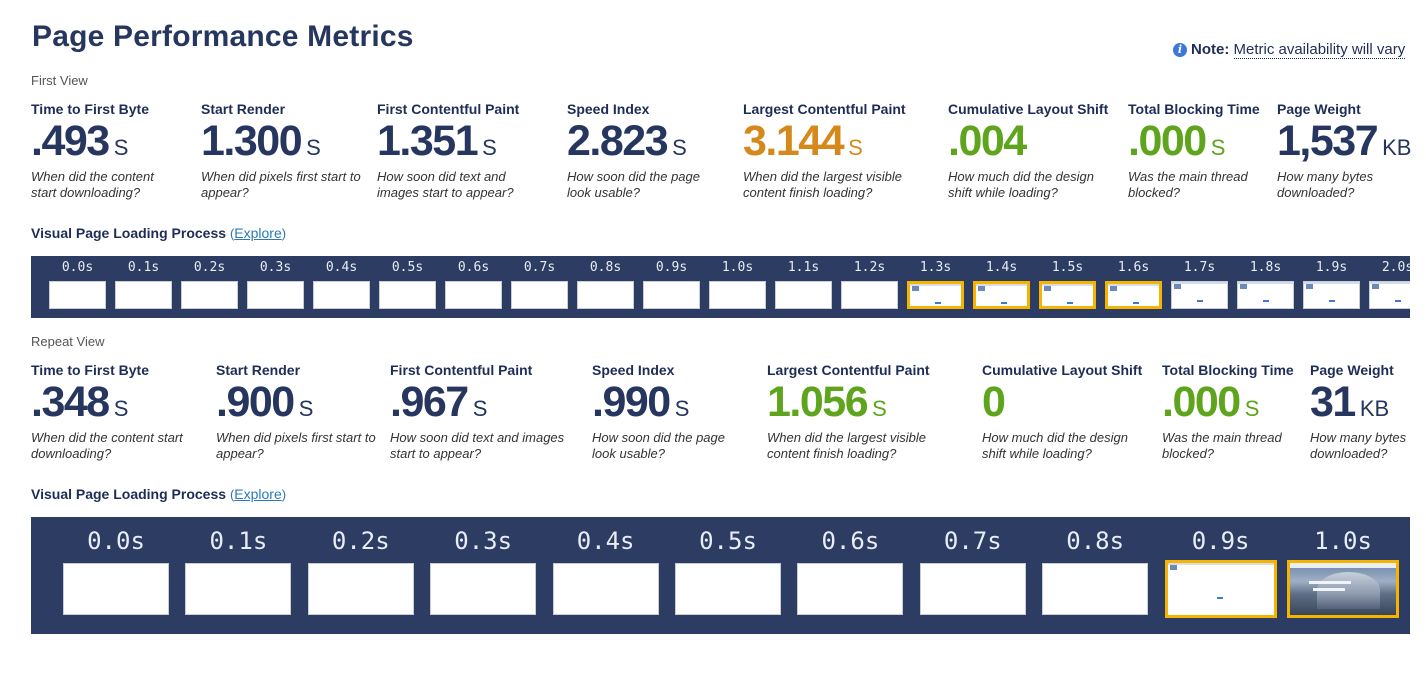 This screenshot has width=1426, height=682. What do you see at coordinates (539, 267) in the screenshot?
I see `frame-time: 0.7s` at bounding box center [539, 267].